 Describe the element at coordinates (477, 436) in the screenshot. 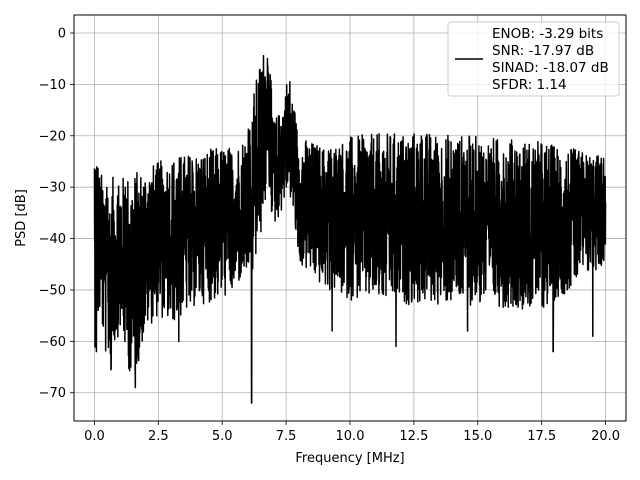

I see `x-tick-label: 15.0` at that location.